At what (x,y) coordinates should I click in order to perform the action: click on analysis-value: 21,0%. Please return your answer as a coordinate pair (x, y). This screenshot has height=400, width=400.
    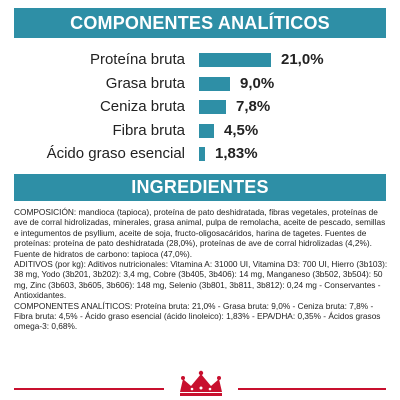
    Looking at the image, I should click on (302, 59).